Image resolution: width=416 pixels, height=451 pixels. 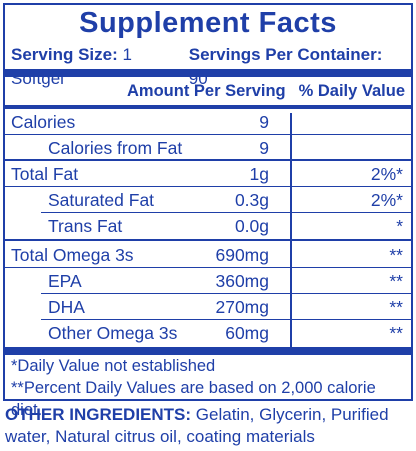 I want to click on header-amount-per-serving: Amount Per Serving, so click(x=206, y=91).